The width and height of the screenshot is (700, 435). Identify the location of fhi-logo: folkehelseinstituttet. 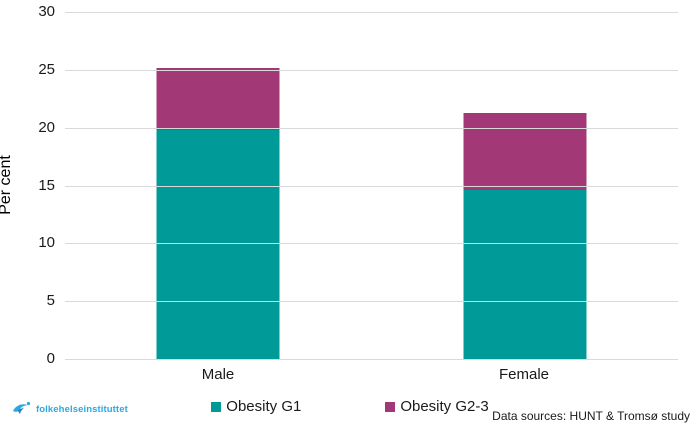
(70, 409).